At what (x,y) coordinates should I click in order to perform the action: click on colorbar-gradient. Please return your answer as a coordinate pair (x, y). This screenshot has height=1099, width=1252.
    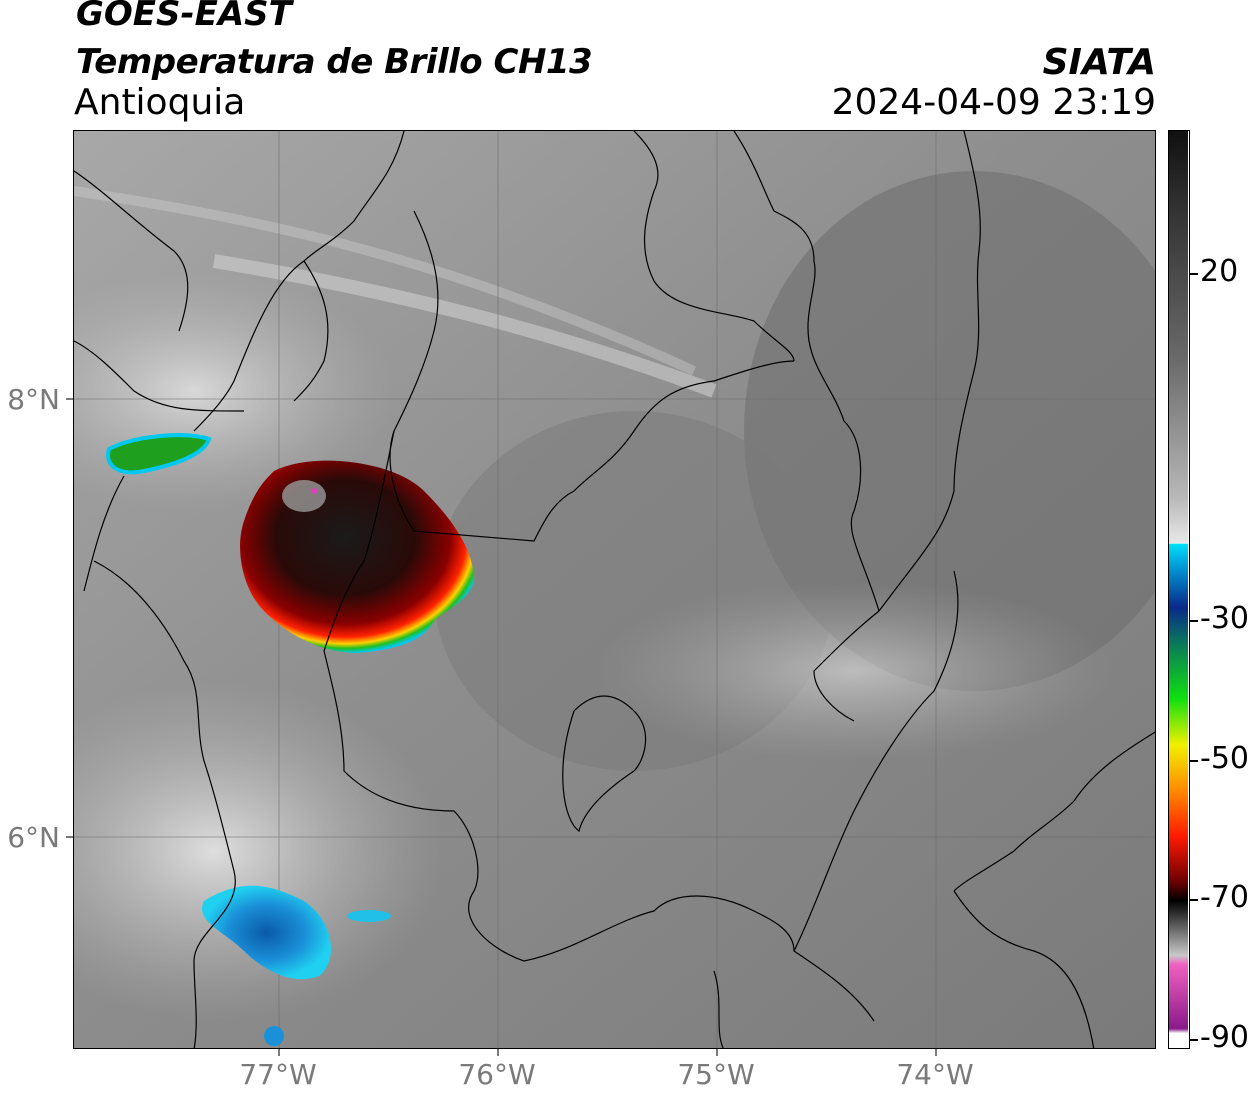
    Looking at the image, I should click on (1178, 589).